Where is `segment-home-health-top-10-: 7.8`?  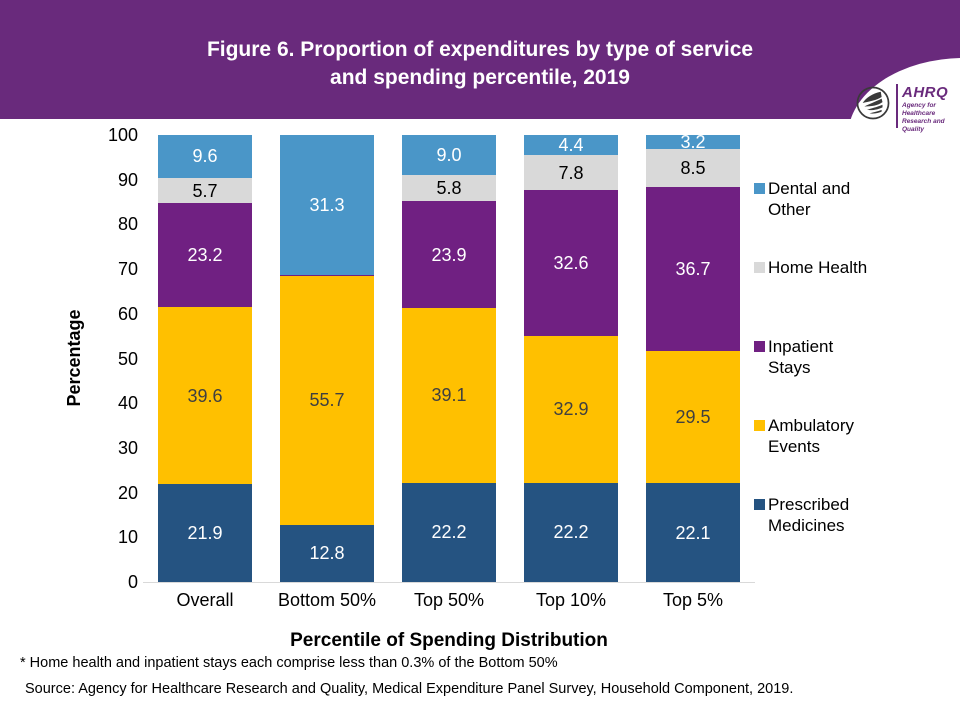 segment-home-health-top-10-: 7.8 is located at coordinates (571, 172).